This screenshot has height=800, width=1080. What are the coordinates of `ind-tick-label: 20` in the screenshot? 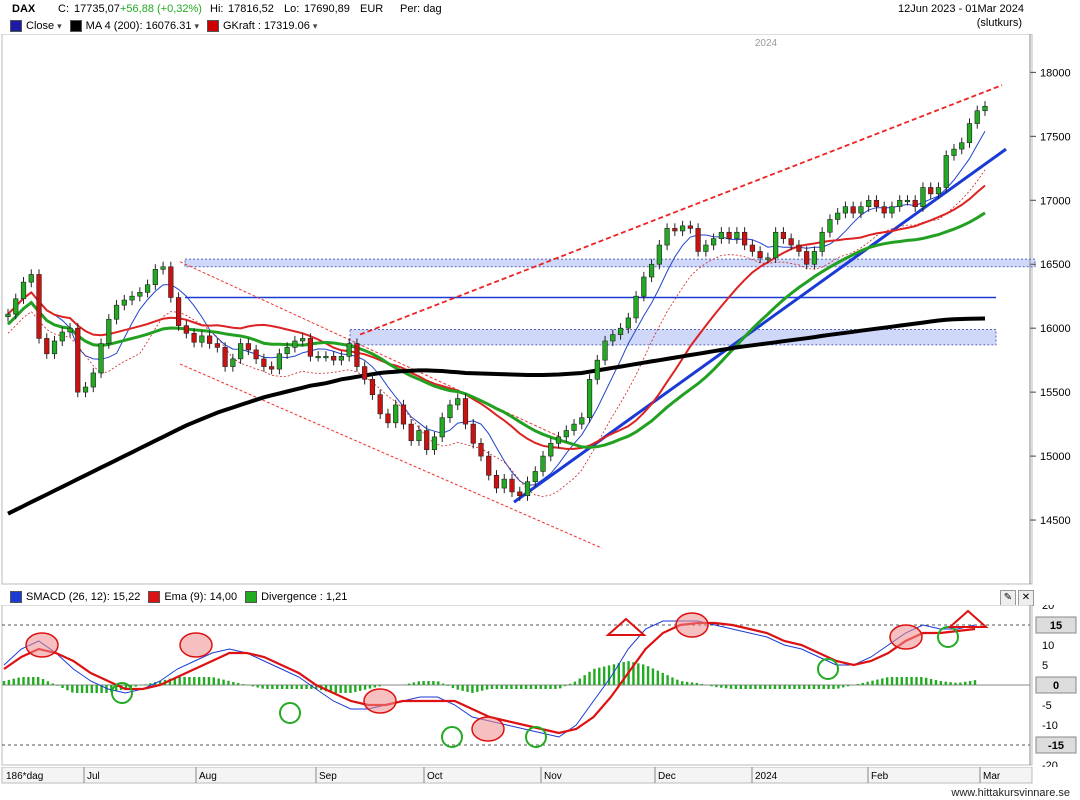 It's located at (1048, 608).